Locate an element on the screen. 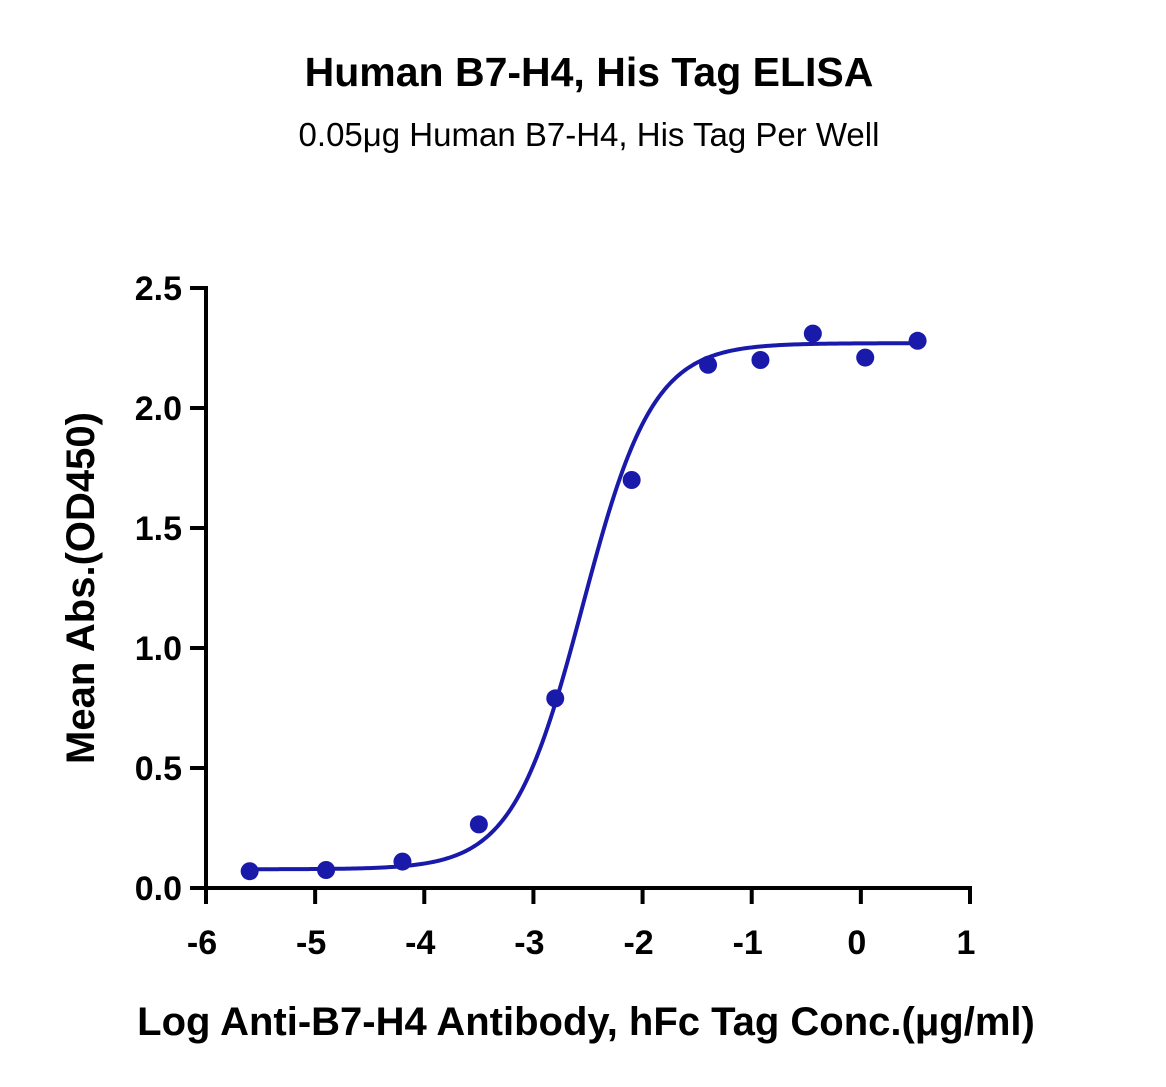  y-tick-label: 2.0 is located at coordinates (158, 409).